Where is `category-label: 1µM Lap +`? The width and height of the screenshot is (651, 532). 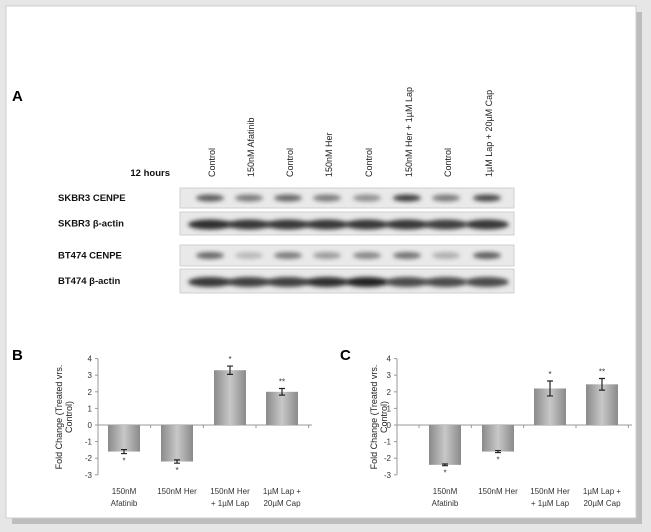
category-label: 1µM Lap + is located at coordinates (602, 491).